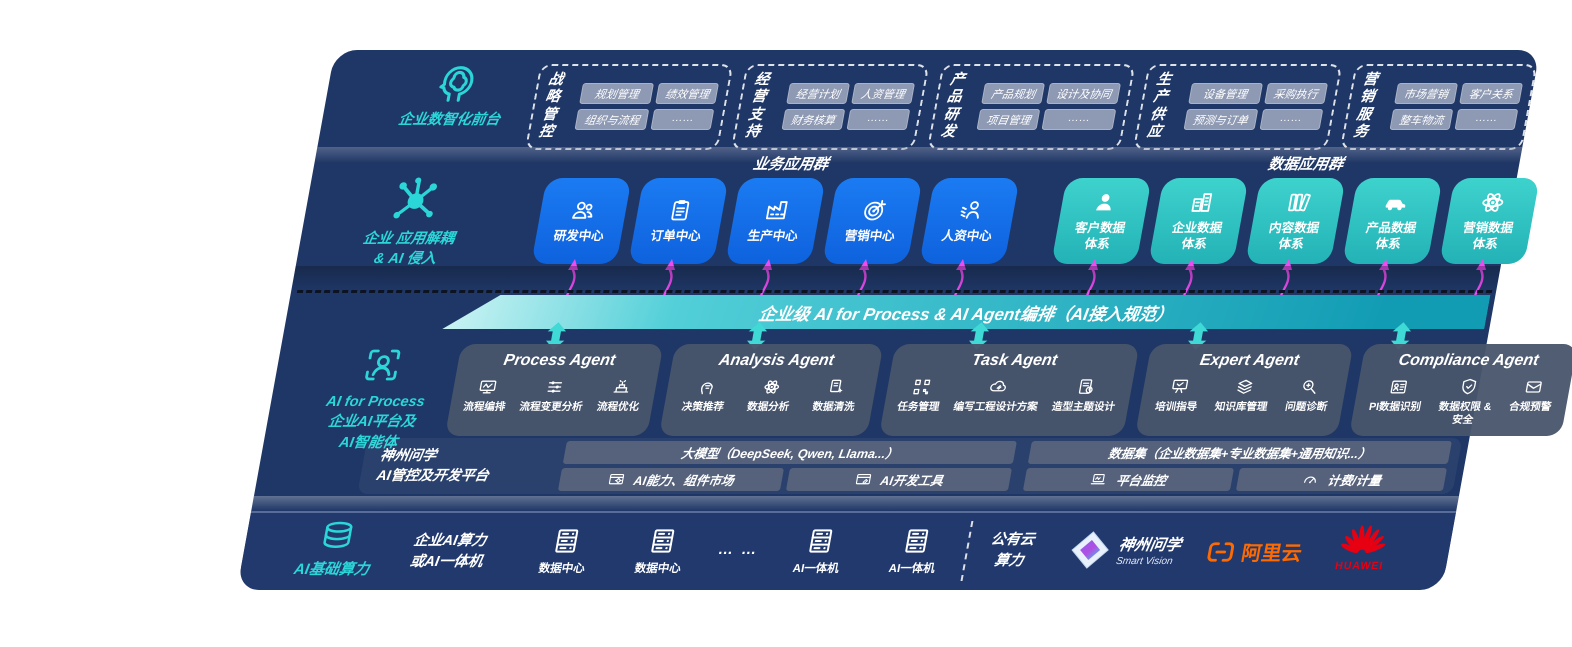 This screenshot has height=647, width=1572. I want to click on app-box-label: 人资中心, so click(966, 236).